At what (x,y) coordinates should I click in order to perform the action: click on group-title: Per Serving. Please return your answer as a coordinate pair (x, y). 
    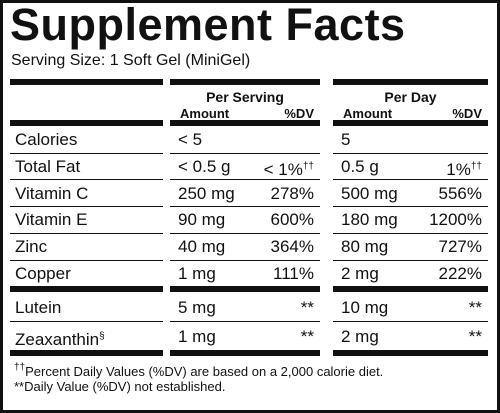
    Looking at the image, I should click on (245, 97).